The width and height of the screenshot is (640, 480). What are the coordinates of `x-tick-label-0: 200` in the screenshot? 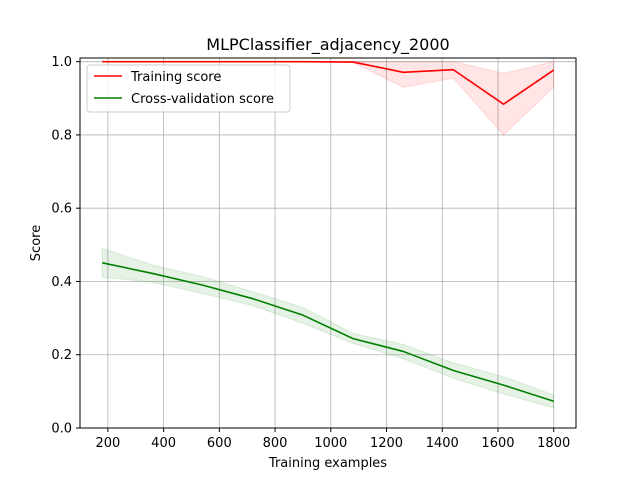 It's located at (107, 443).